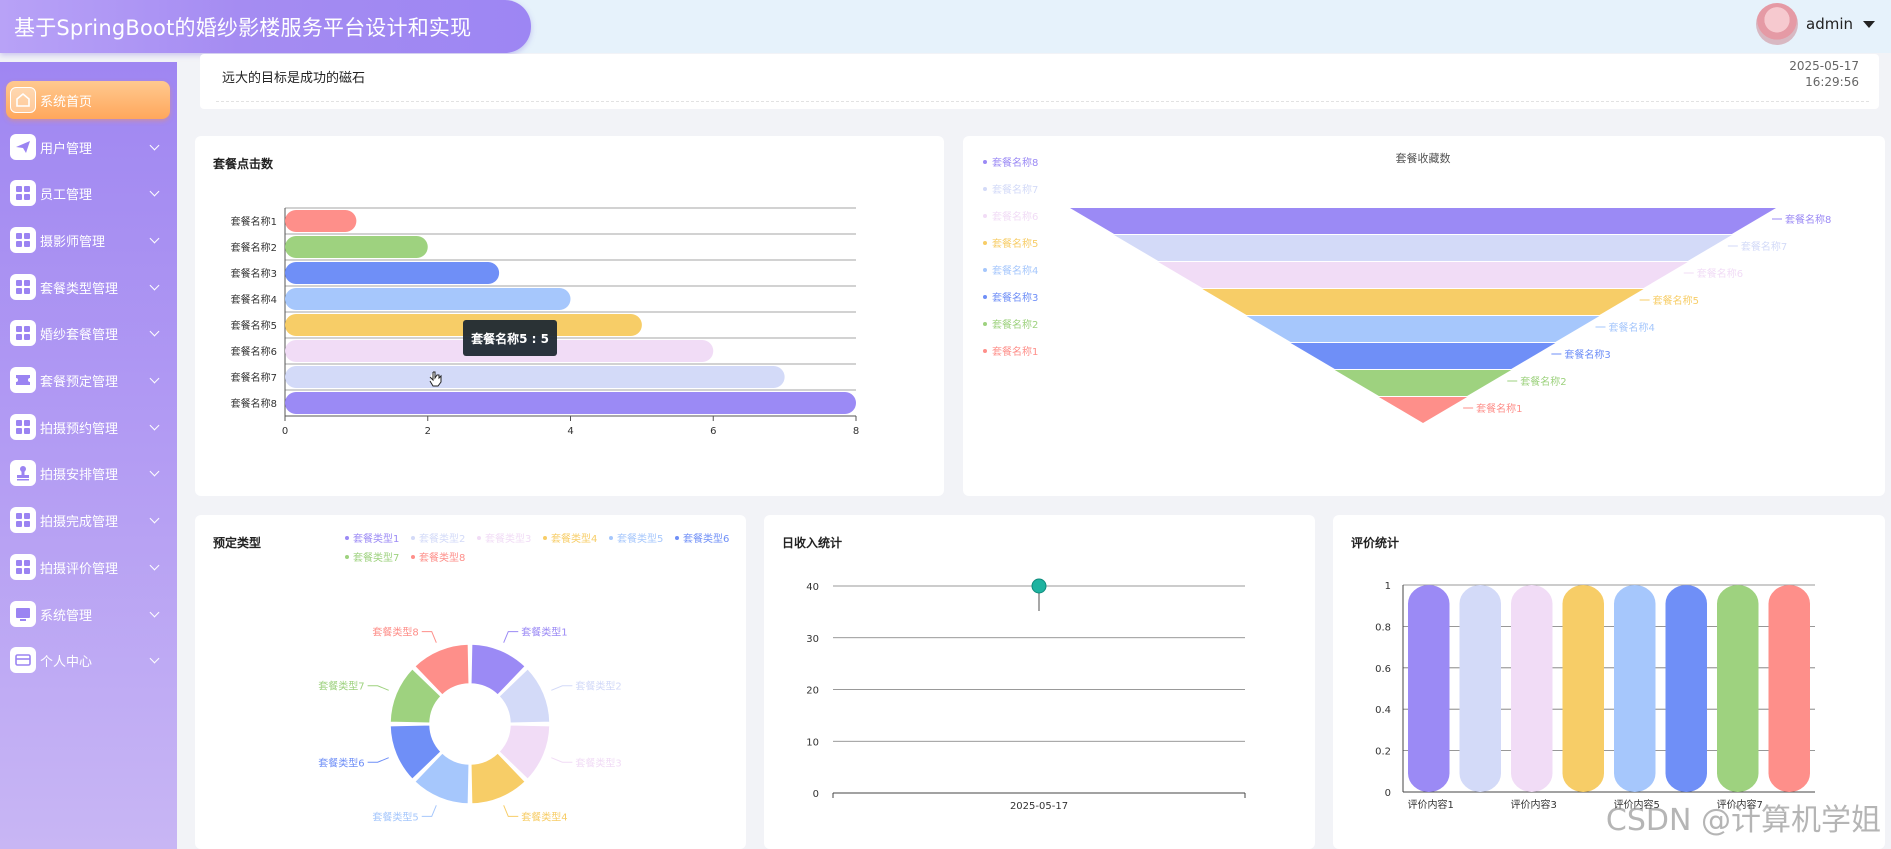 This screenshot has height=849, width=1891. Describe the element at coordinates (254, 221) in the screenshot. I see `y-tick-label: 套餐名称1` at that location.